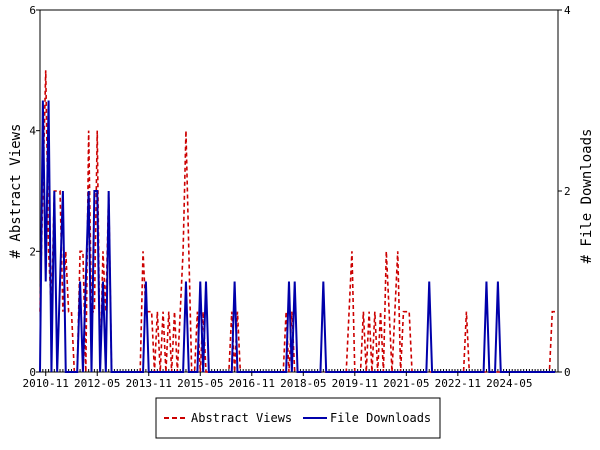  What do you see at coordinates (149, 383) in the screenshot?
I see `x-tick-label: 2013-11` at bounding box center [149, 383].